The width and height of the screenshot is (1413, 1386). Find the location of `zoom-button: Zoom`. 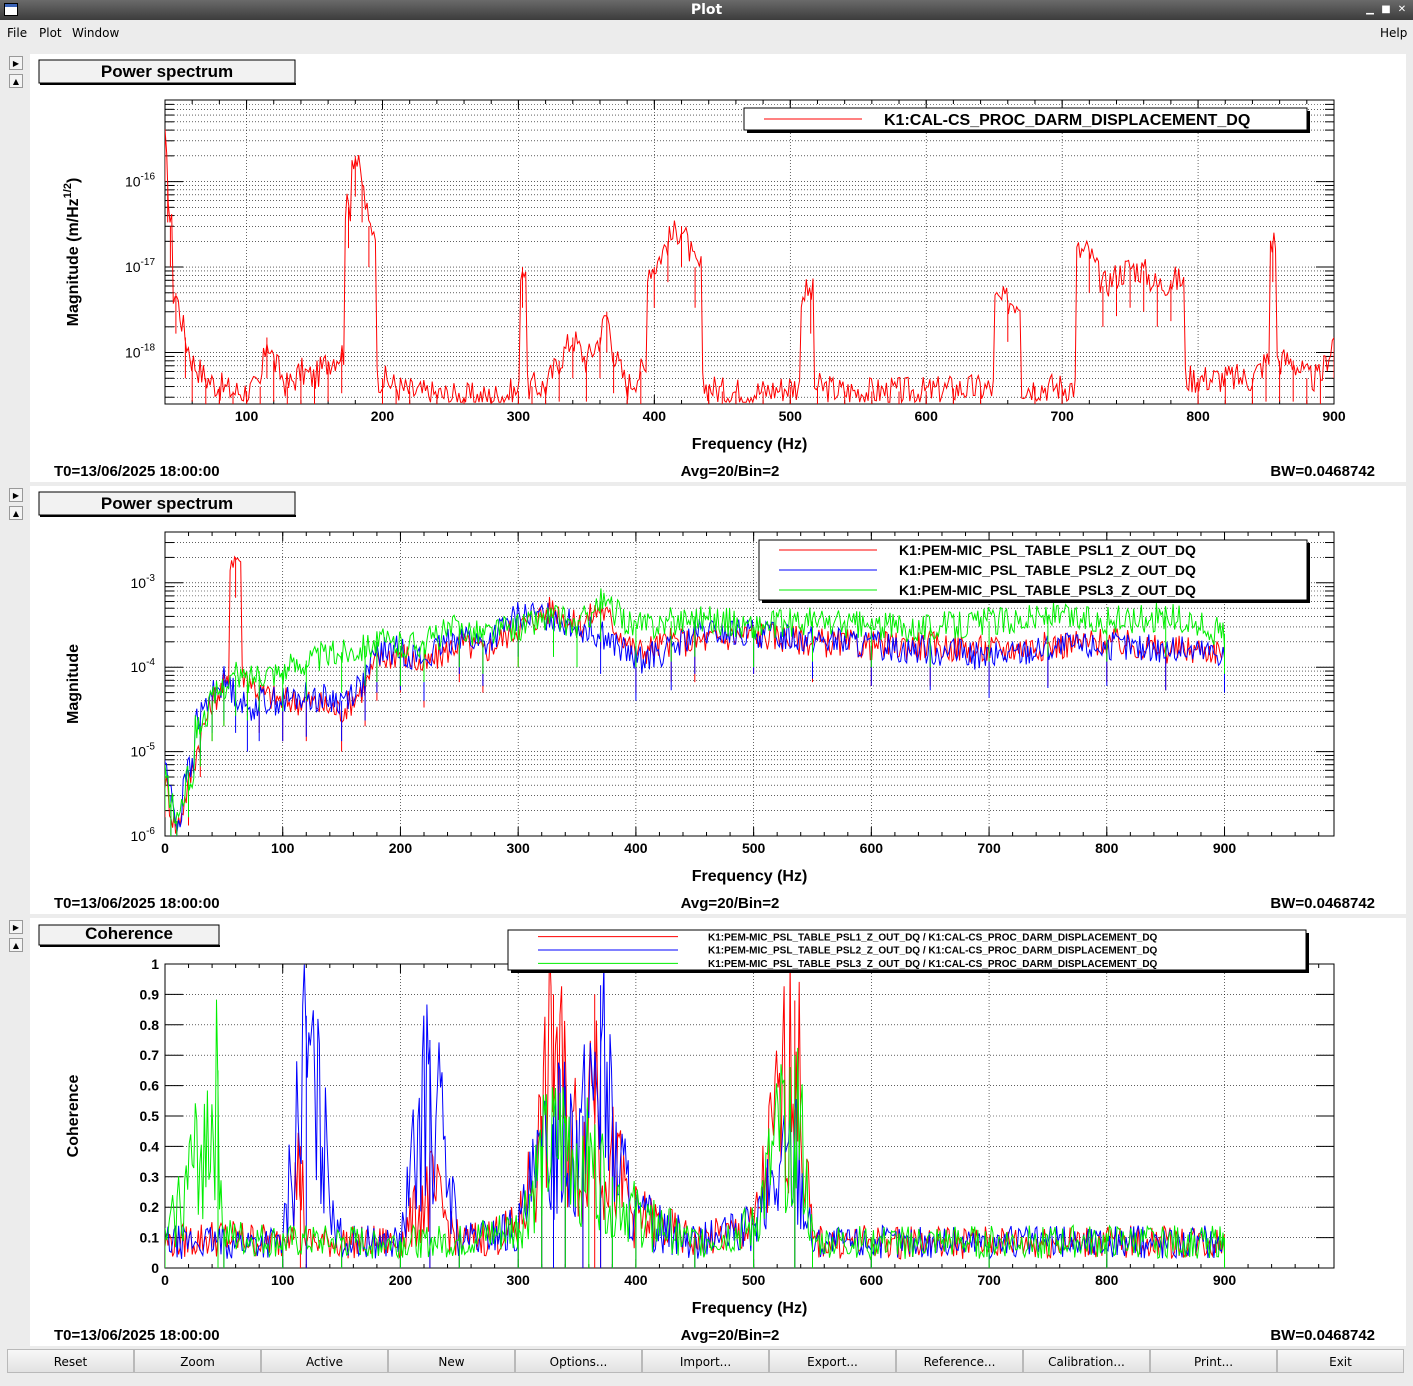

zoom-button: Zoom is located at coordinates (197, 1361).